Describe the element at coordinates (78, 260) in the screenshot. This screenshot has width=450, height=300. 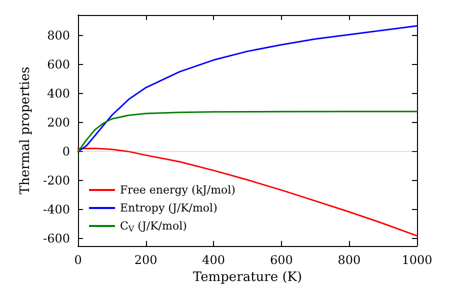
I see `x-tick-label: 0` at that location.